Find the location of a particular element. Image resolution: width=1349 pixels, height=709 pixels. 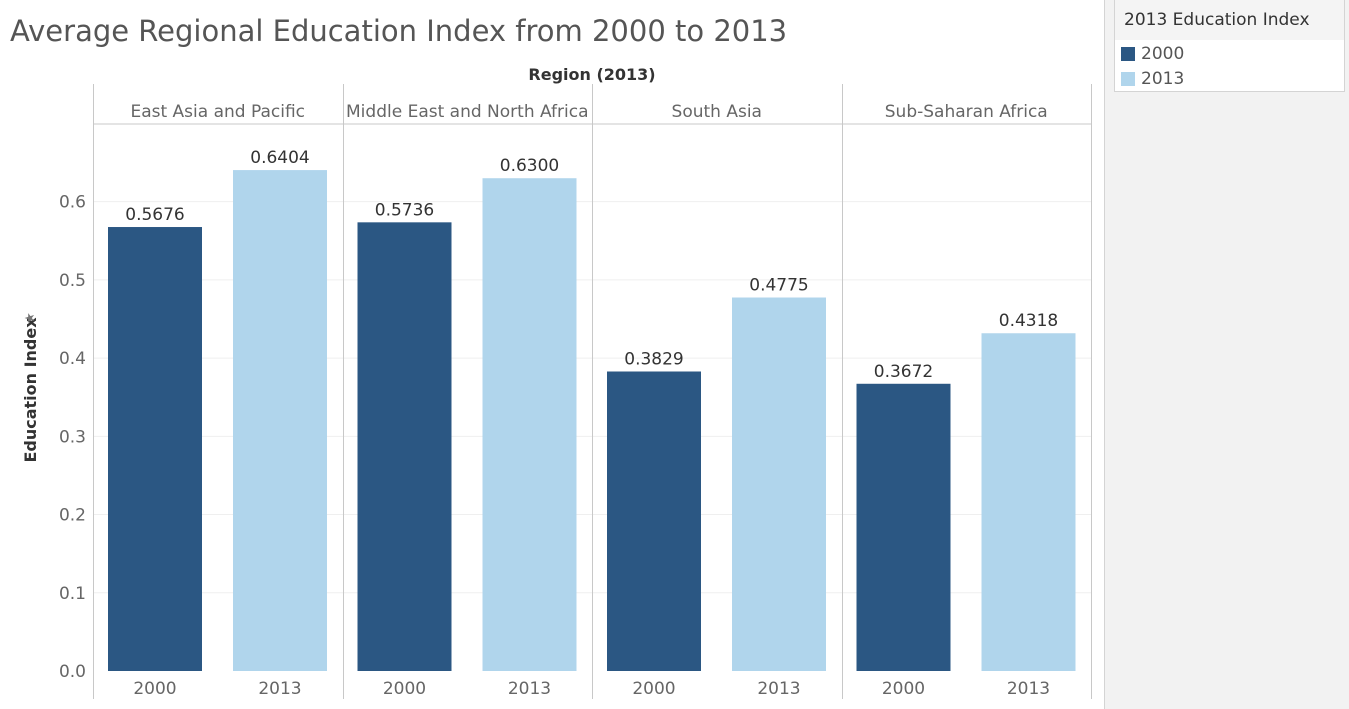

legend-title: 2013 Education Index is located at coordinates (1229, 20).